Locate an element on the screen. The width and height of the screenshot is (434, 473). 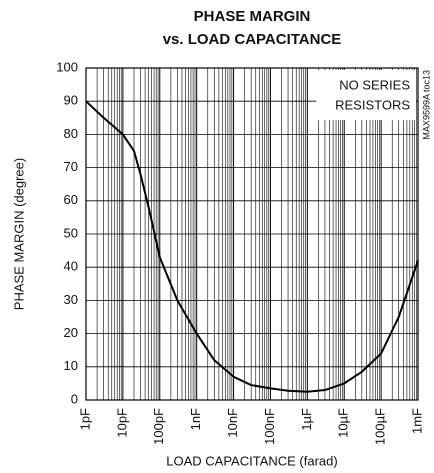
y-axis-label: PHASE MARGIN (degree) is located at coordinates (18, 234).